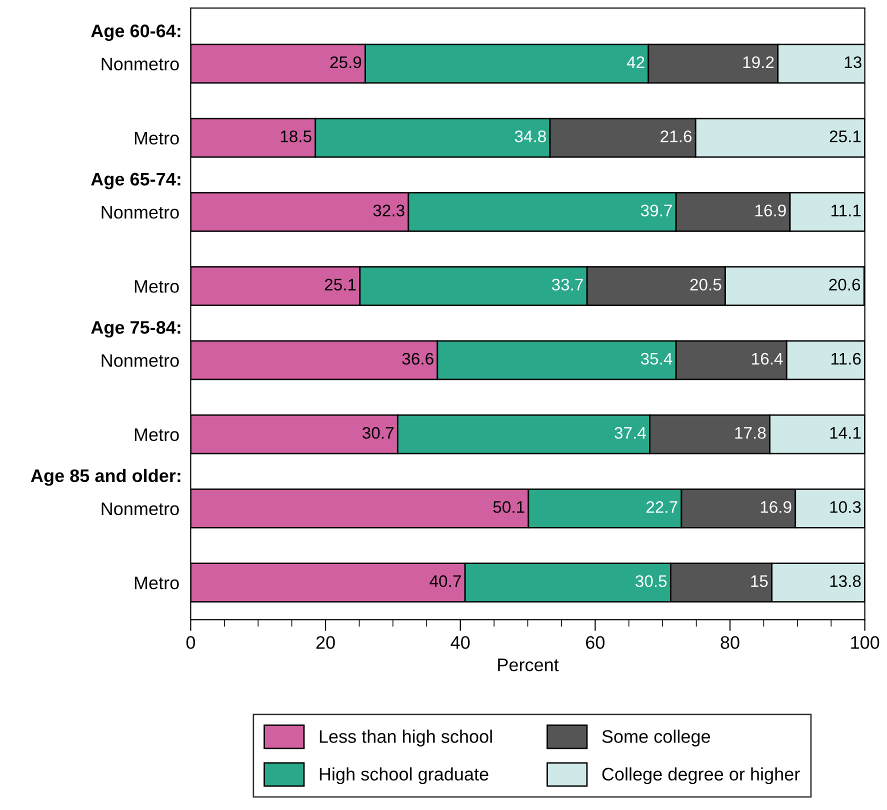  What do you see at coordinates (388, 210) in the screenshot?
I see `data-label: 32.3` at bounding box center [388, 210].